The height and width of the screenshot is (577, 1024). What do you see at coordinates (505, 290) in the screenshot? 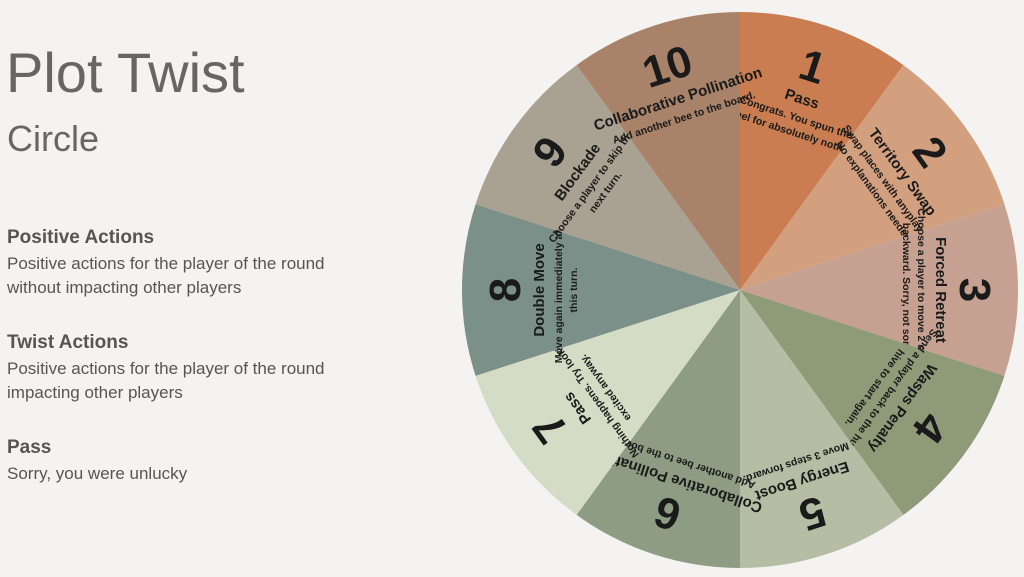
I see `segment-number: 8` at bounding box center [505, 290].